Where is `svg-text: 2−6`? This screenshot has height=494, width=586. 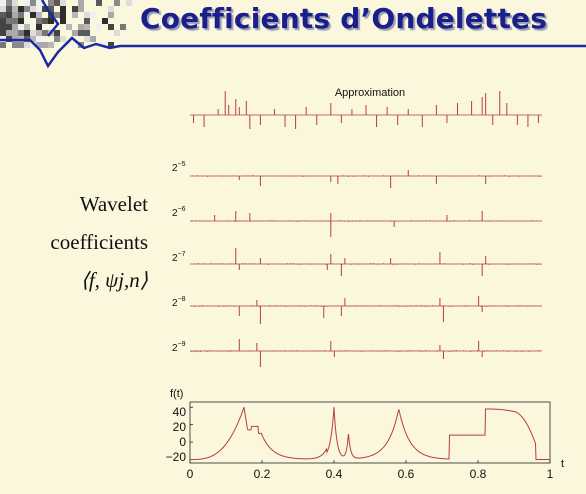 svg-text: 2−6 is located at coordinates (179, 212).